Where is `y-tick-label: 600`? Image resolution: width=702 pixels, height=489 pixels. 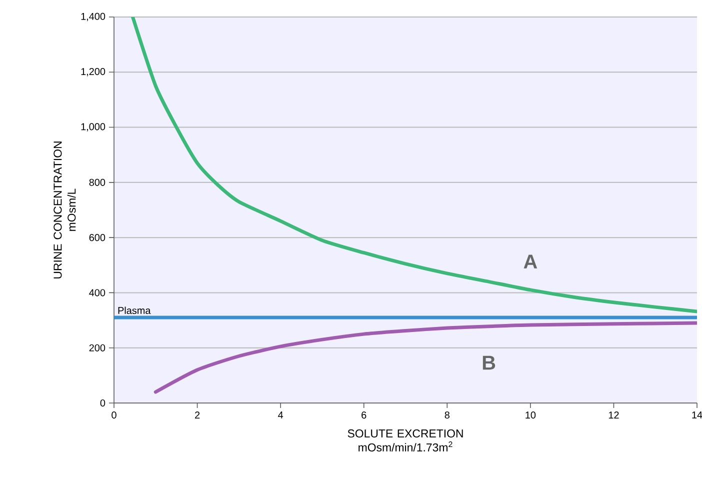 y-tick-label: 600 is located at coordinates (97, 238).